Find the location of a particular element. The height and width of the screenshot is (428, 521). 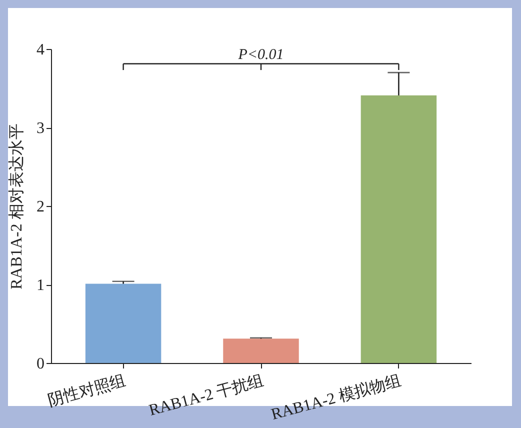

y-tick-label: 3 is located at coordinates (40, 128).